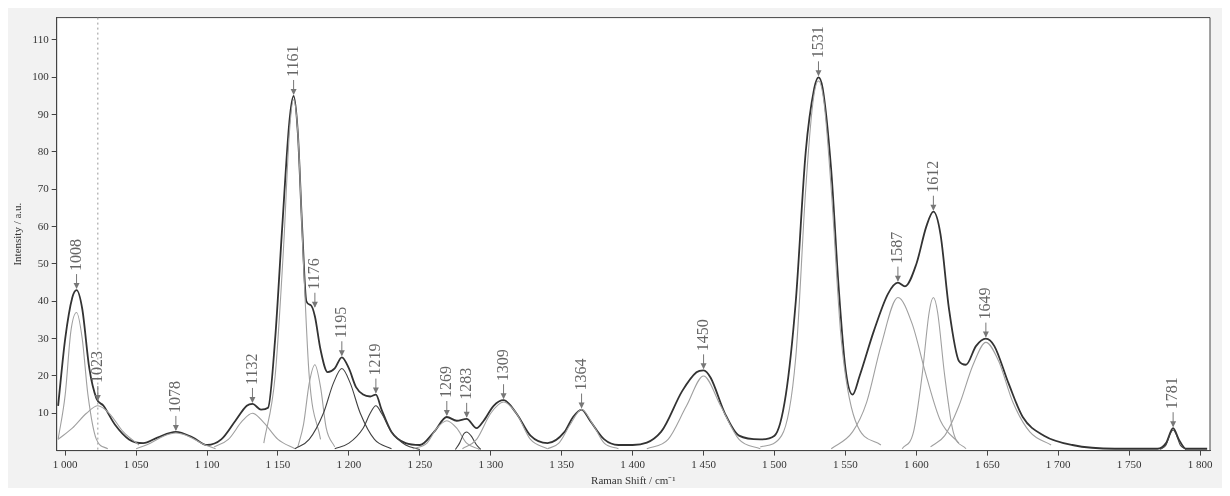  Describe the element at coordinates (75, 255) in the screenshot. I see `annotation: 1008` at that location.